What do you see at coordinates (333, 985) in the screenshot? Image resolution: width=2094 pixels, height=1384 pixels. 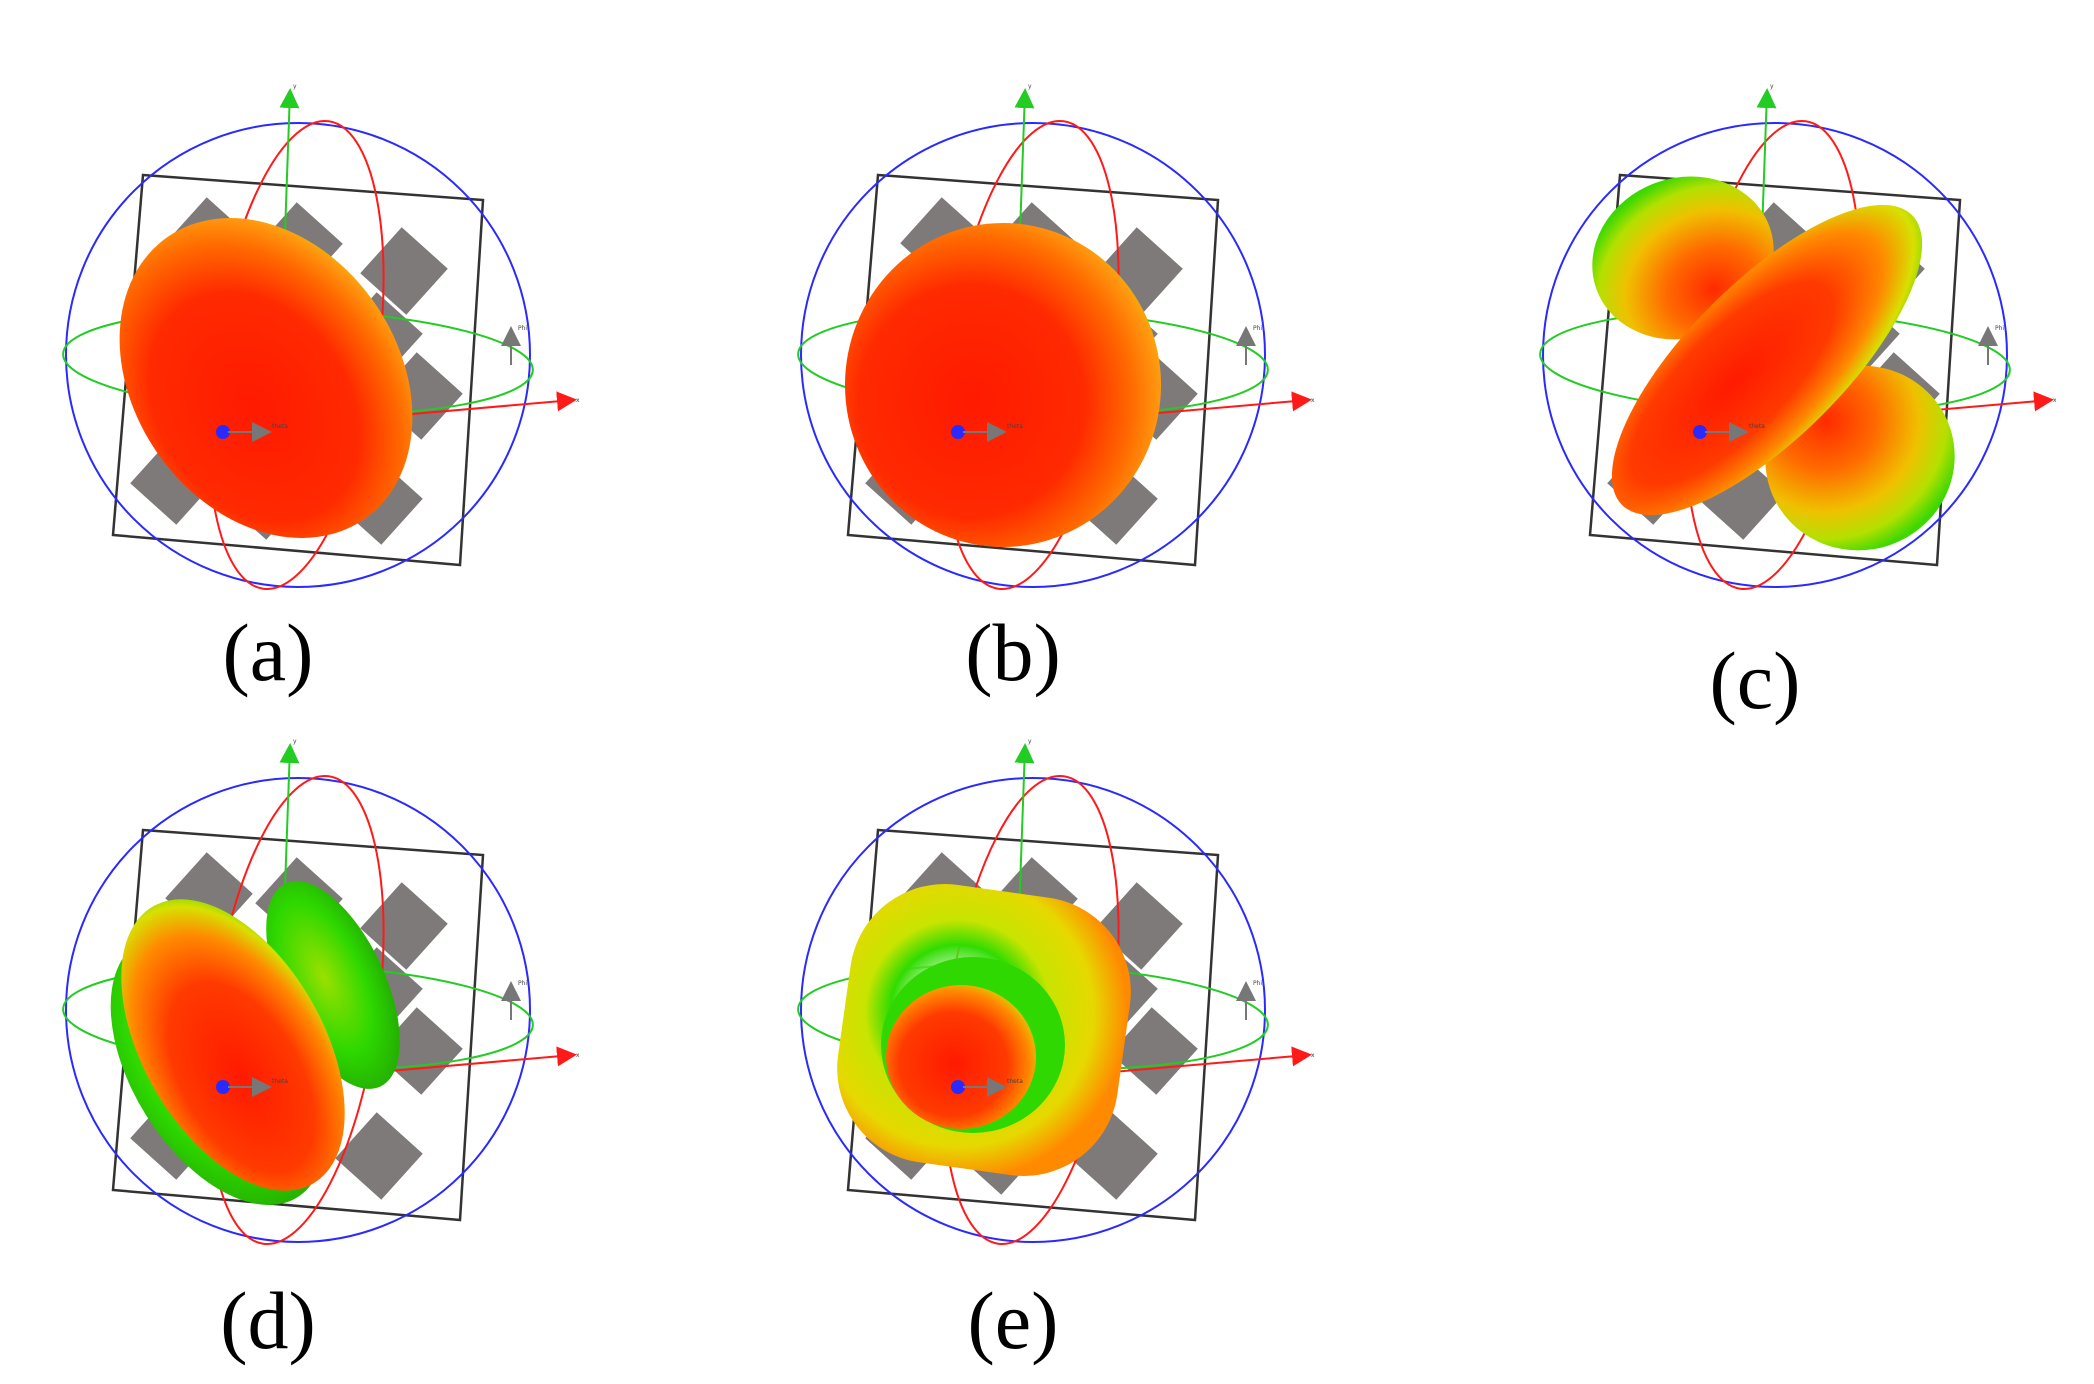 I see `secondary-lobe` at bounding box center [333, 985].